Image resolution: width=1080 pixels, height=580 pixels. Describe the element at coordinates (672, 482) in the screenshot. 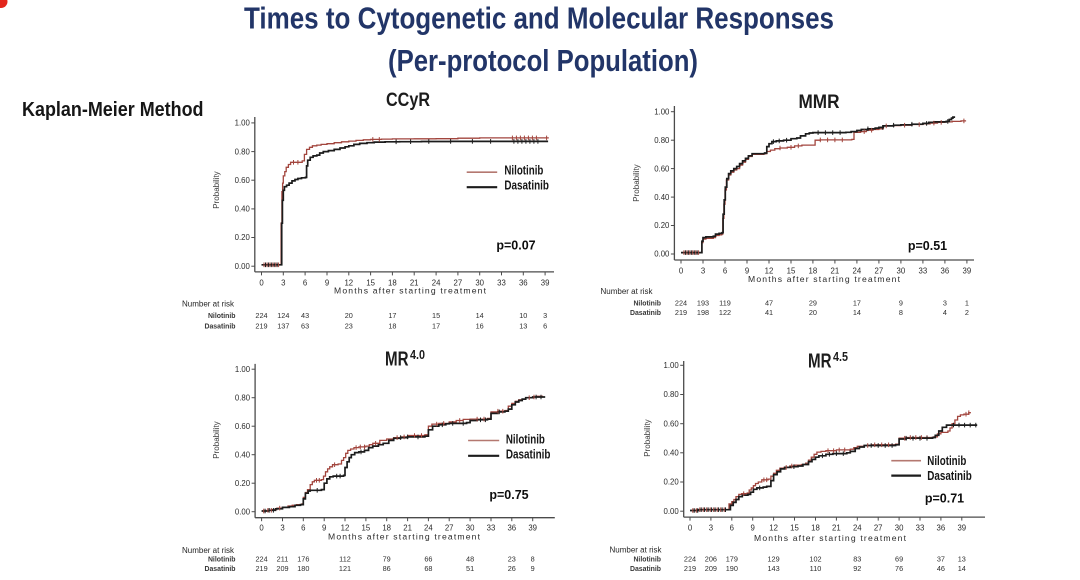

I see `svg-text: 0.20` at that location.